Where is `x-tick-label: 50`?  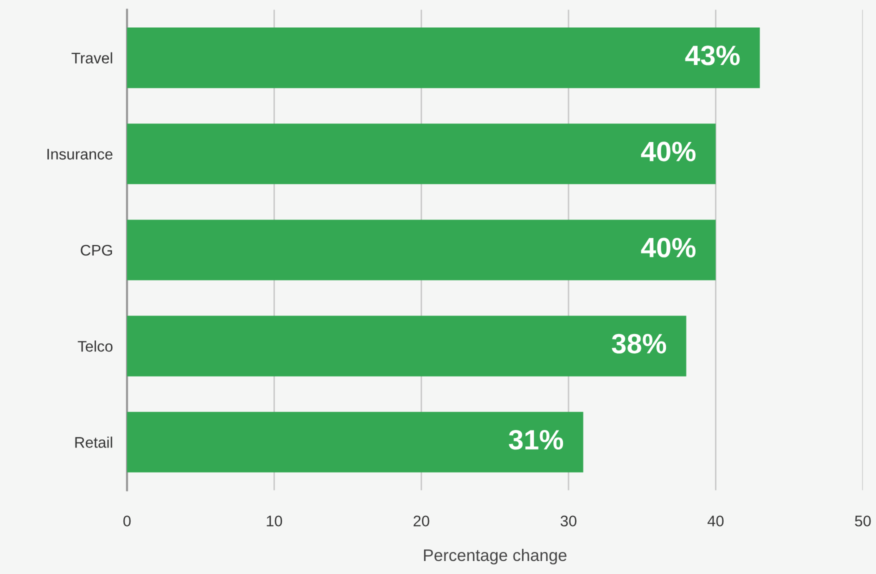
x-tick-label: 50 is located at coordinates (862, 521).